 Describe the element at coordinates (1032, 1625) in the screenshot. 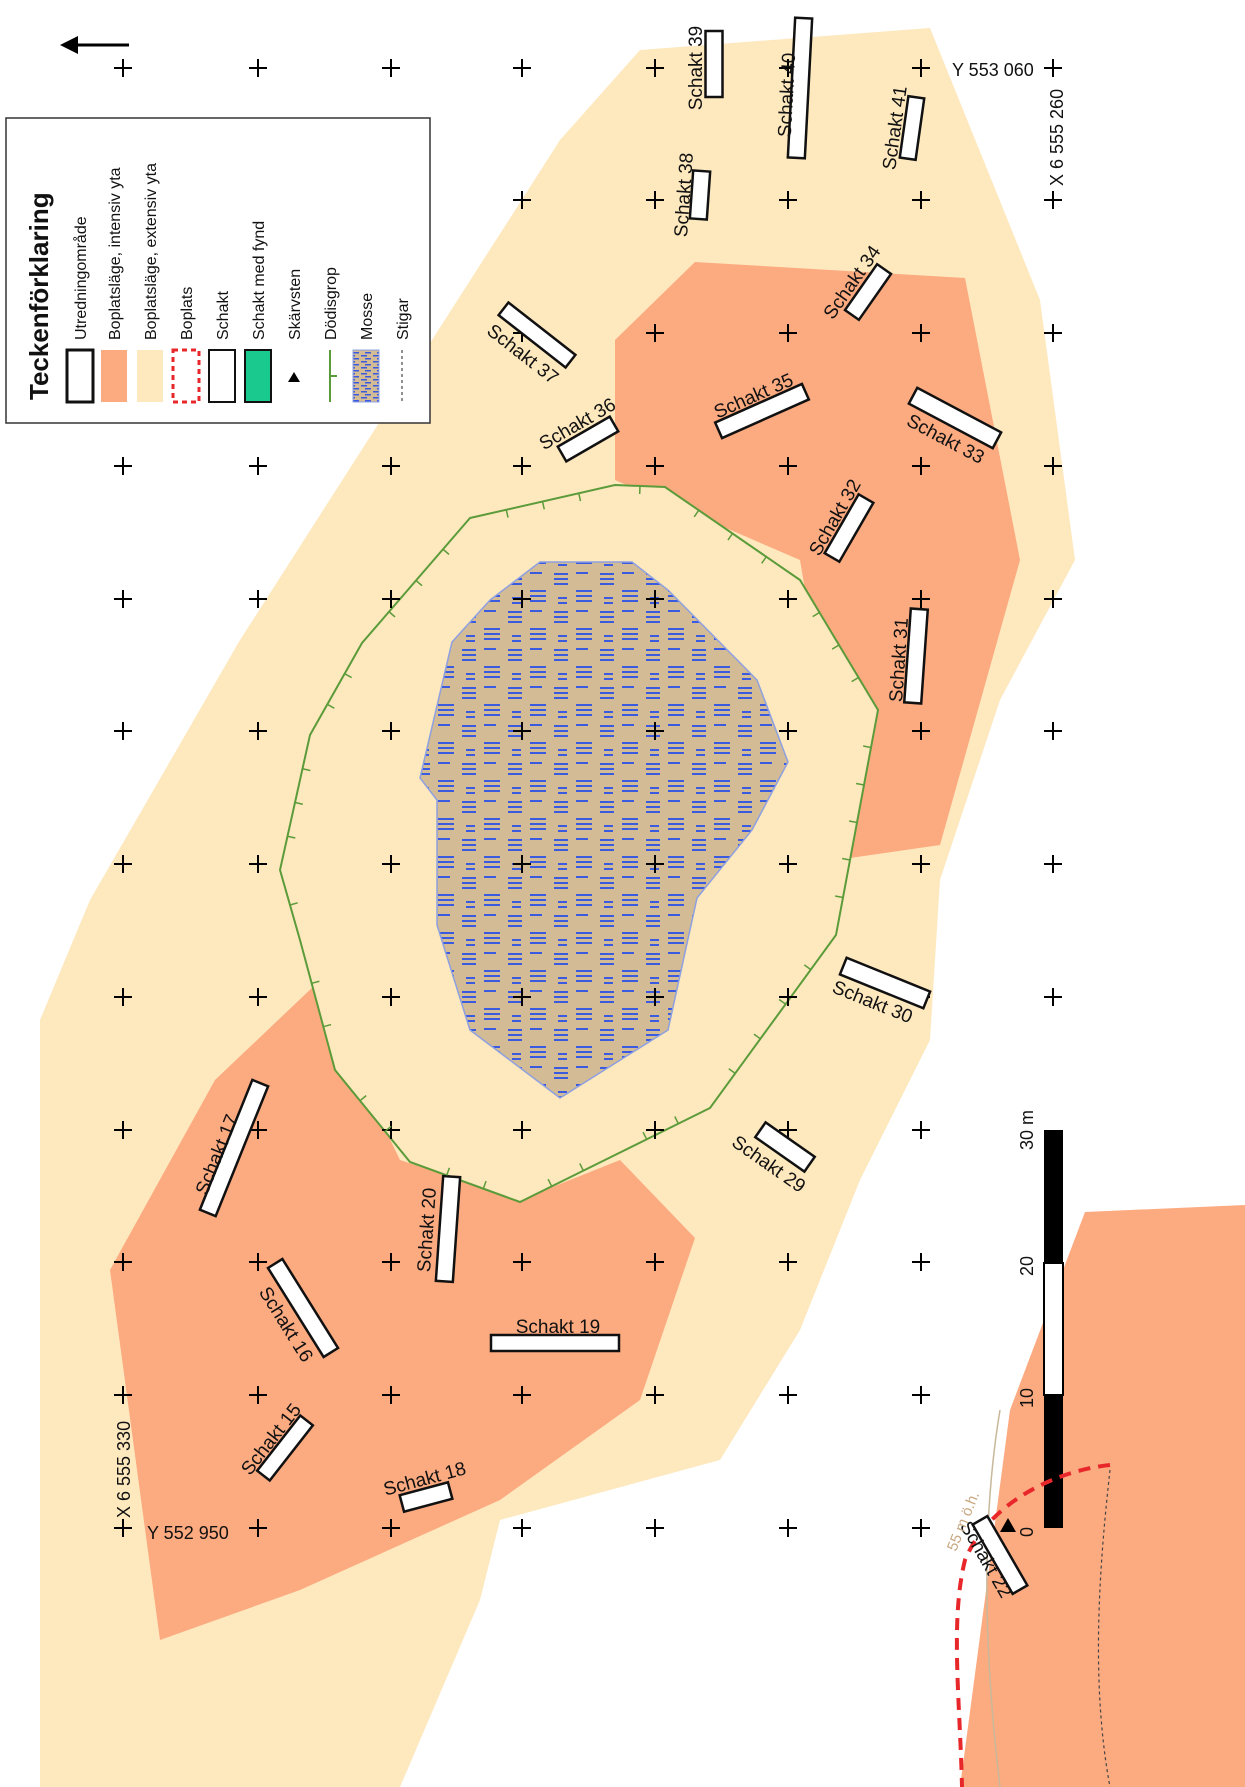

I see `settlement-boundary` at that location.